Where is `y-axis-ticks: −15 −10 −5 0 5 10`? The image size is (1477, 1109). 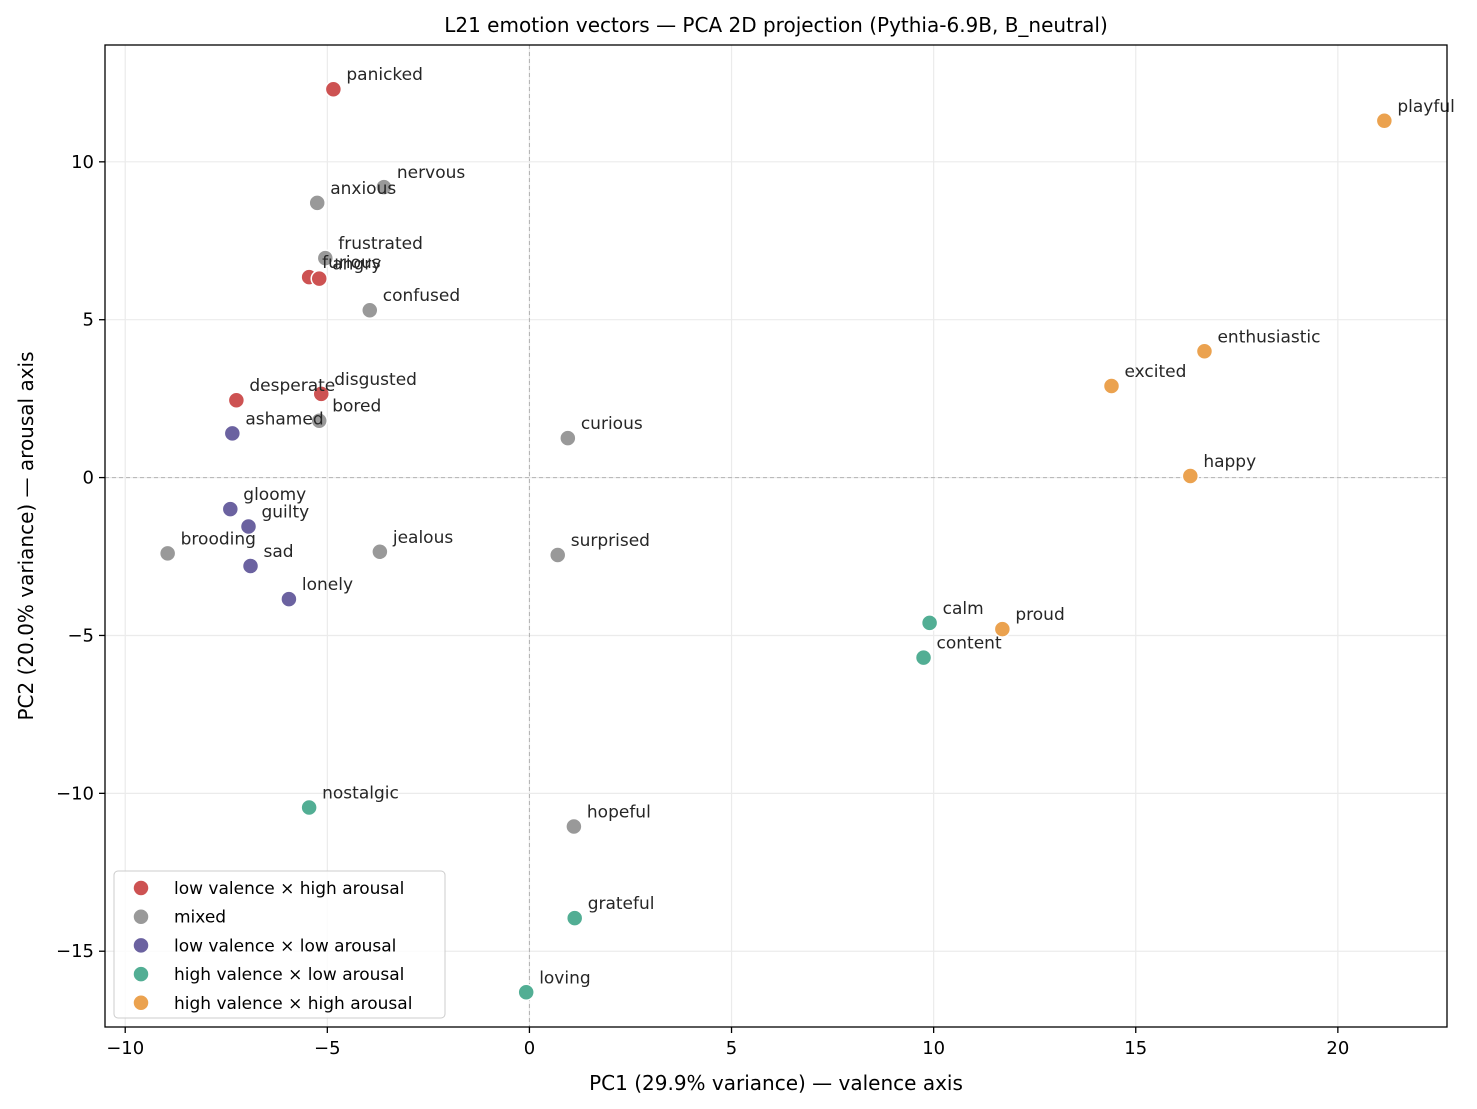 y-axis-ticks: −15 −10 −5 0 5 10 is located at coordinates (80, 557).